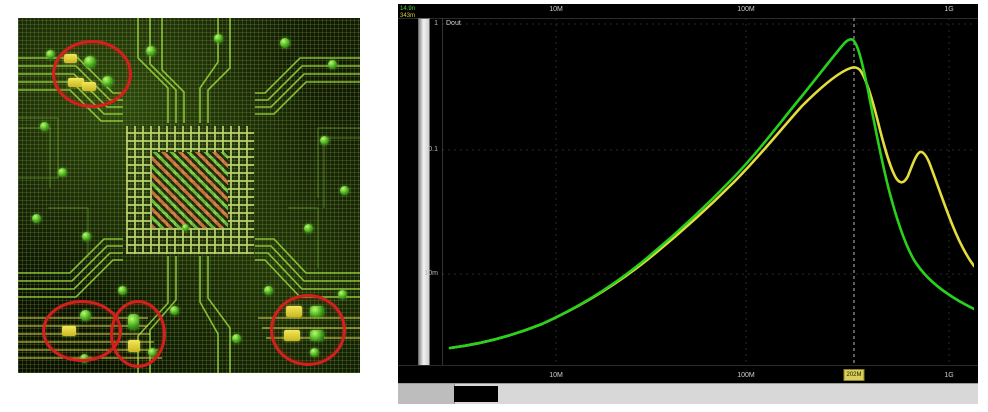 This screenshot has height=412, width=988. What do you see at coordinates (453, 23) in the screenshot?
I see `signal-name-label: Dout` at bounding box center [453, 23].